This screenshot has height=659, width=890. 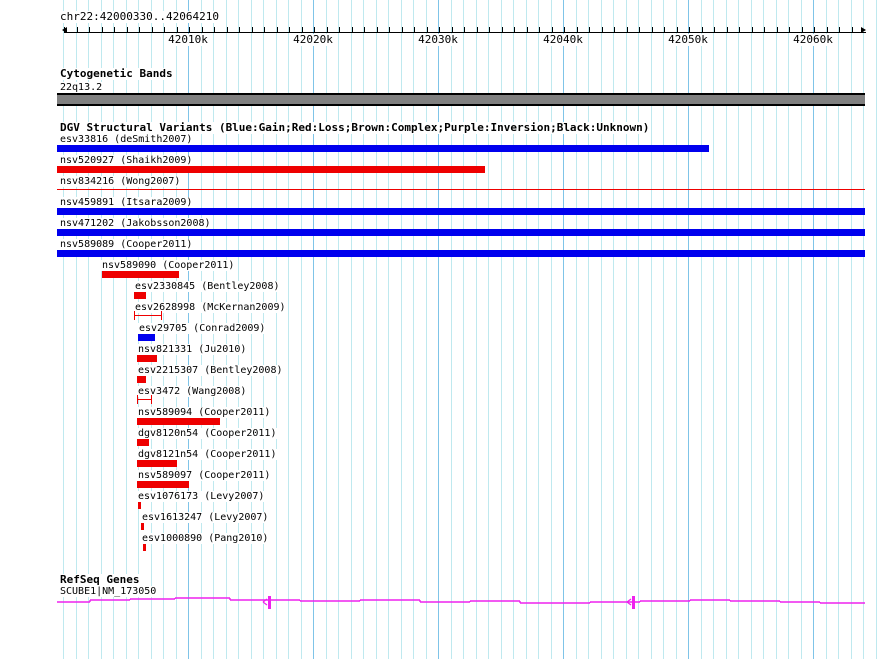 I want to click on cytoband-bar, so click(x=461, y=99).